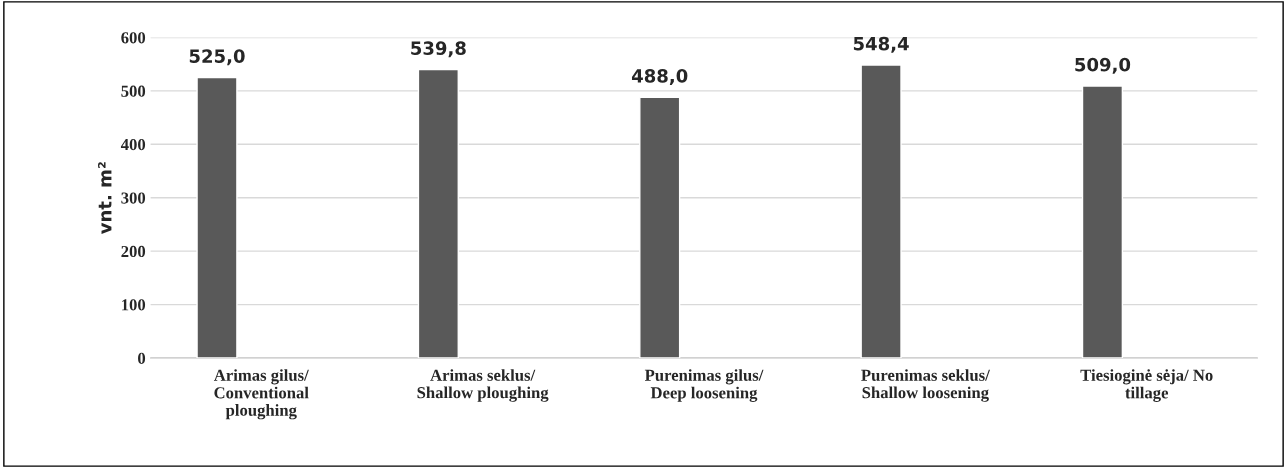 The height and width of the screenshot is (468, 1287). What do you see at coordinates (133, 251) in the screenshot?
I see `y-tick-label: 200` at bounding box center [133, 251].